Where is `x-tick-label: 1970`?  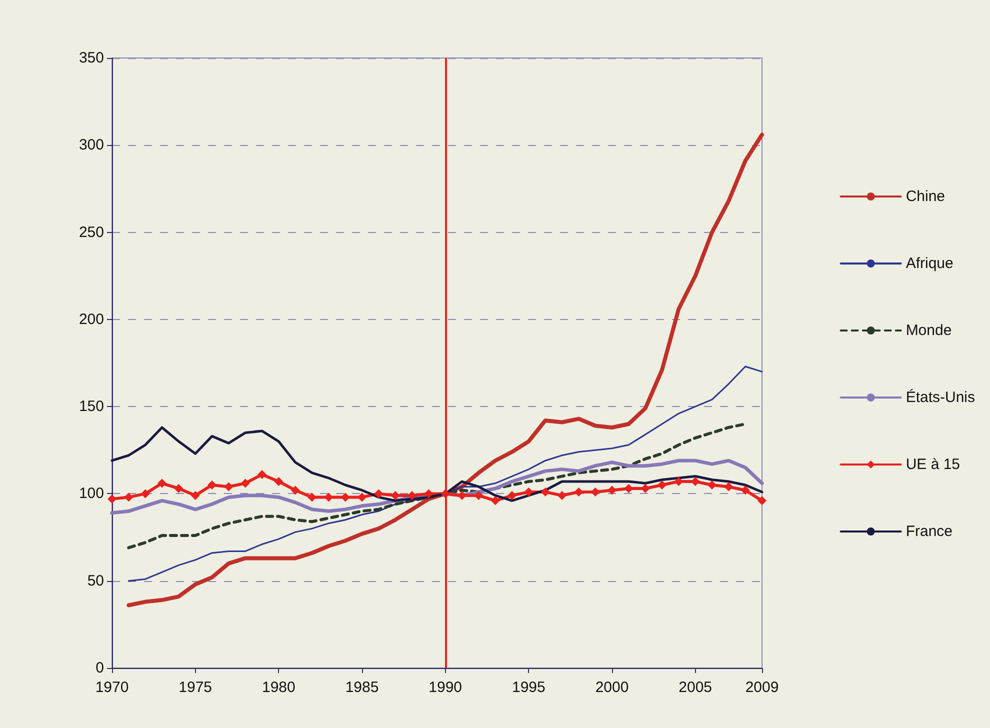 x-tick-label: 1970 is located at coordinates (112, 687).